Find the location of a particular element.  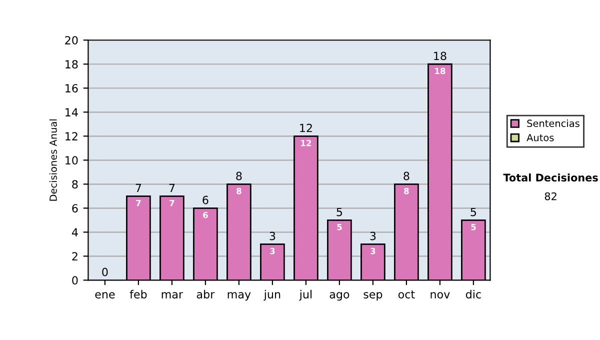

y-tick-label: 14 is located at coordinates (72, 112).